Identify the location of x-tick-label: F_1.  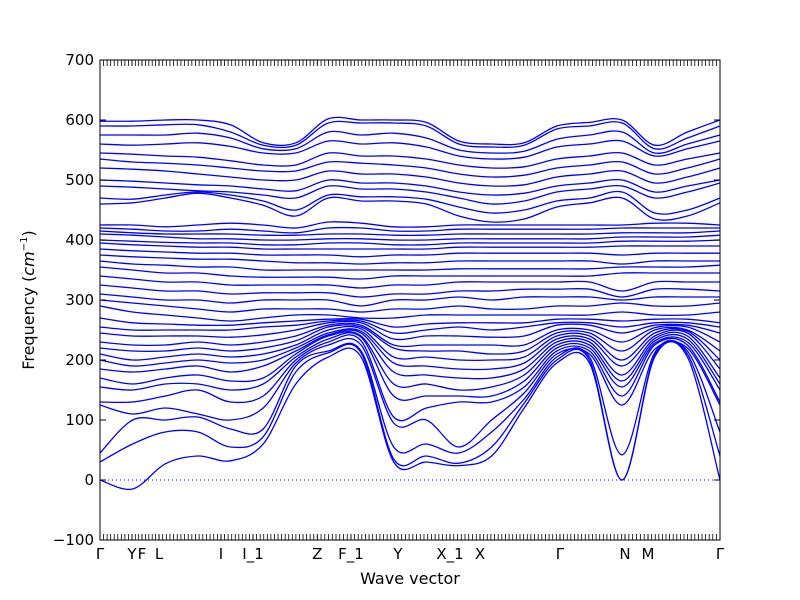
(351, 554).